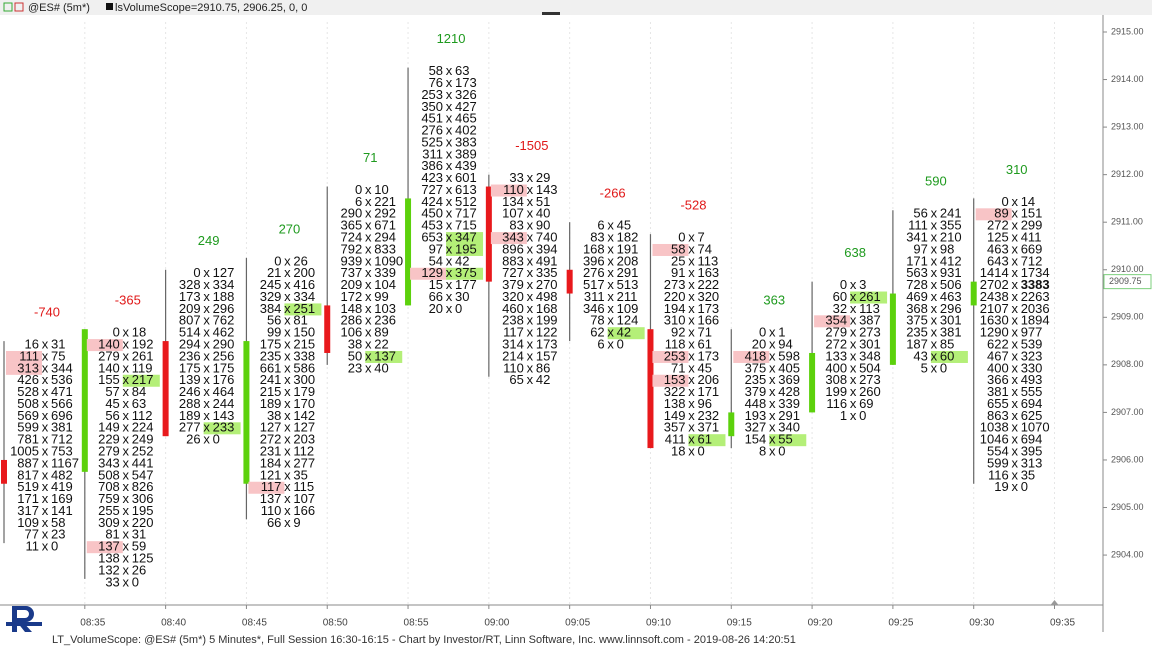 This screenshot has height=647, width=1152. Describe the element at coordinates (951, 237) in the screenshot. I see `ask-volume: 210` at that location.